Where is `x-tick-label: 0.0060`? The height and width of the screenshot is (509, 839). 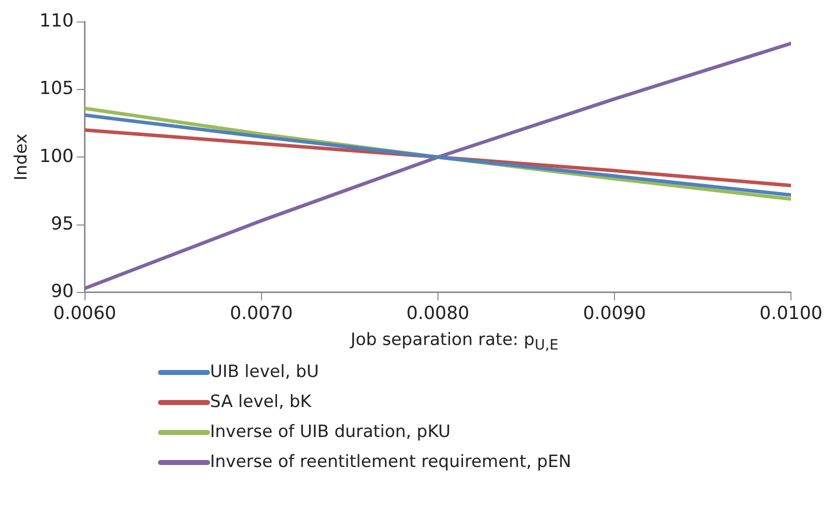 x-tick-label: 0.0060 is located at coordinates (84, 313).